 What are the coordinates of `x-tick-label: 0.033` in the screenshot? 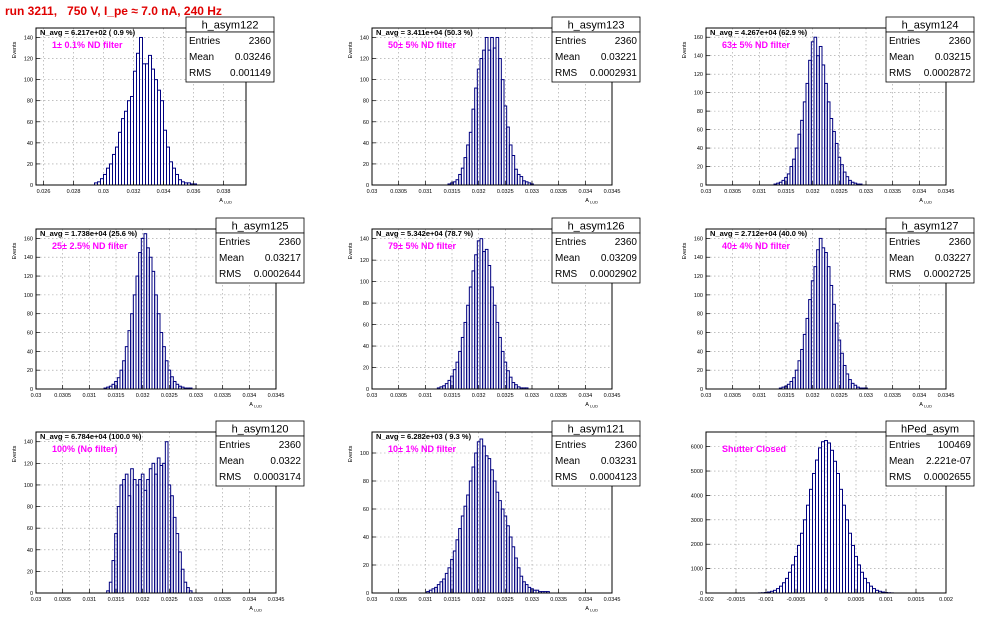 It's located at (866, 192).